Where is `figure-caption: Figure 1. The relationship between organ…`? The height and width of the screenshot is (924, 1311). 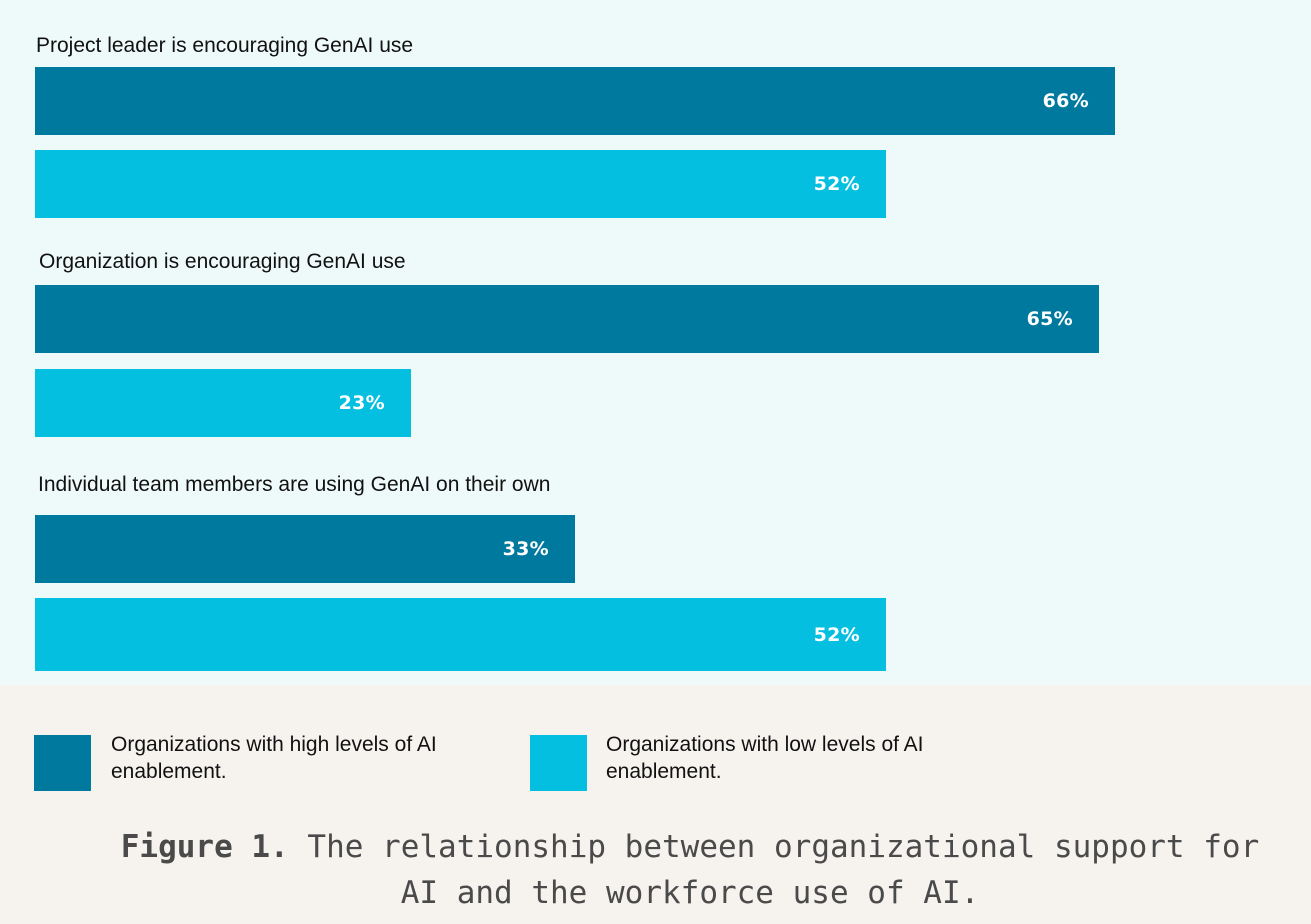
figure-caption: Figure 1. The relationship between organ… is located at coordinates (690, 870).